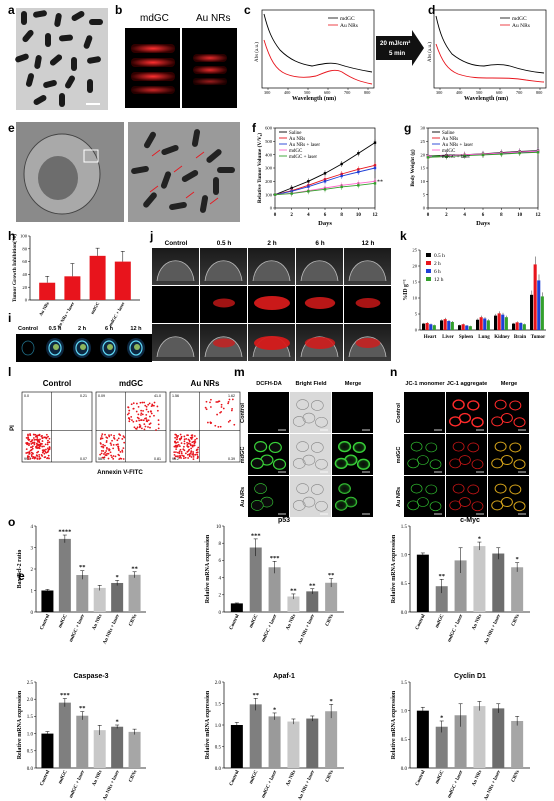 This screenshot has width=554, height=801. What do you see at coordinates (154, 18) in the screenshot?
I see `label-mdgc-b: mdGC` at bounding box center [154, 18].